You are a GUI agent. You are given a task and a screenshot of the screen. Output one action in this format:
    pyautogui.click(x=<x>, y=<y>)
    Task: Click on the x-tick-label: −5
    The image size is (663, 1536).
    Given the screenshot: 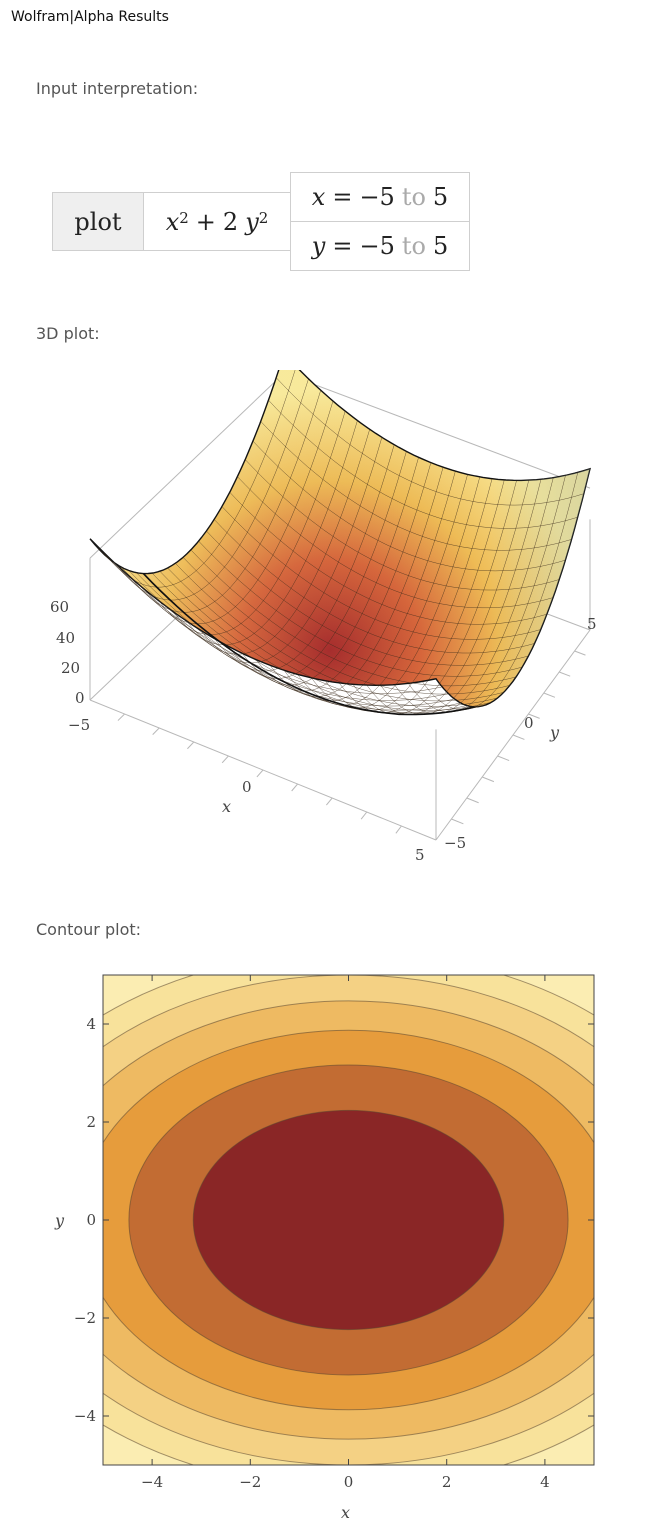 What is the action you would take?
    pyautogui.click(x=79, y=725)
    